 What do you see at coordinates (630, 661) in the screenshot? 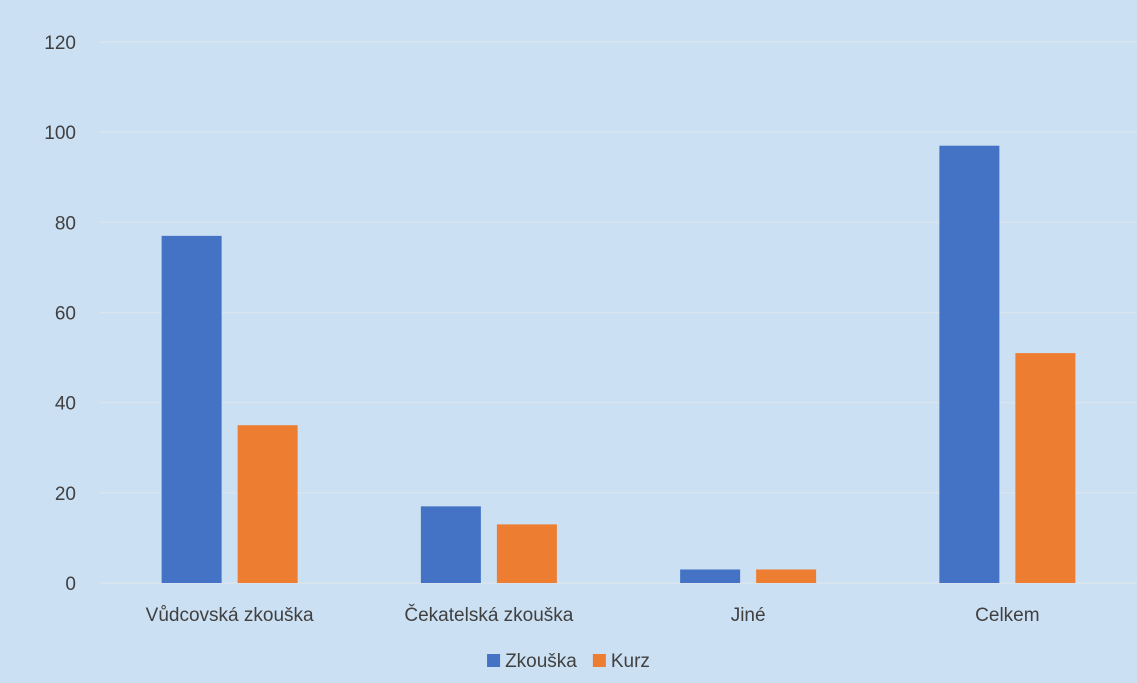
I see `legend-label-kurz: Kurz` at bounding box center [630, 661].